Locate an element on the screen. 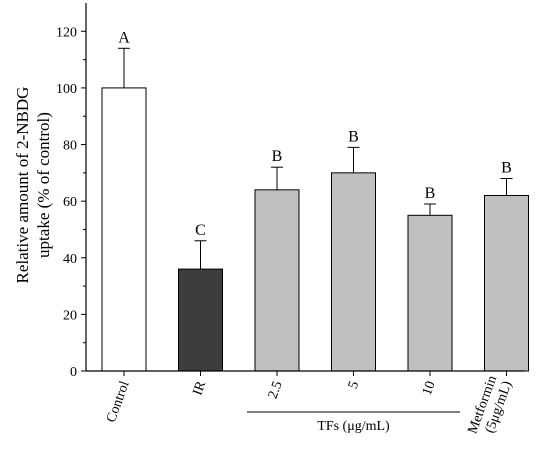  significance-label-5: B is located at coordinates (506, 168).